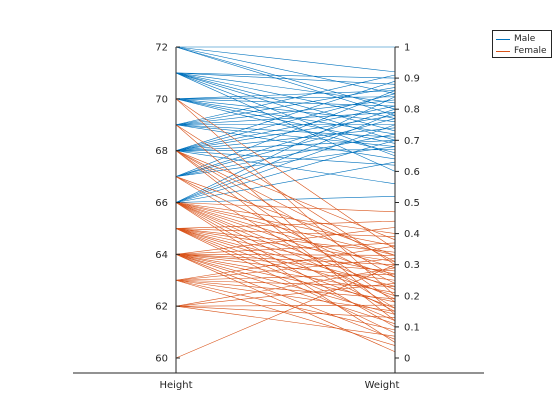  I want to click on weight-tick-label: 0.4, so click(412, 234).